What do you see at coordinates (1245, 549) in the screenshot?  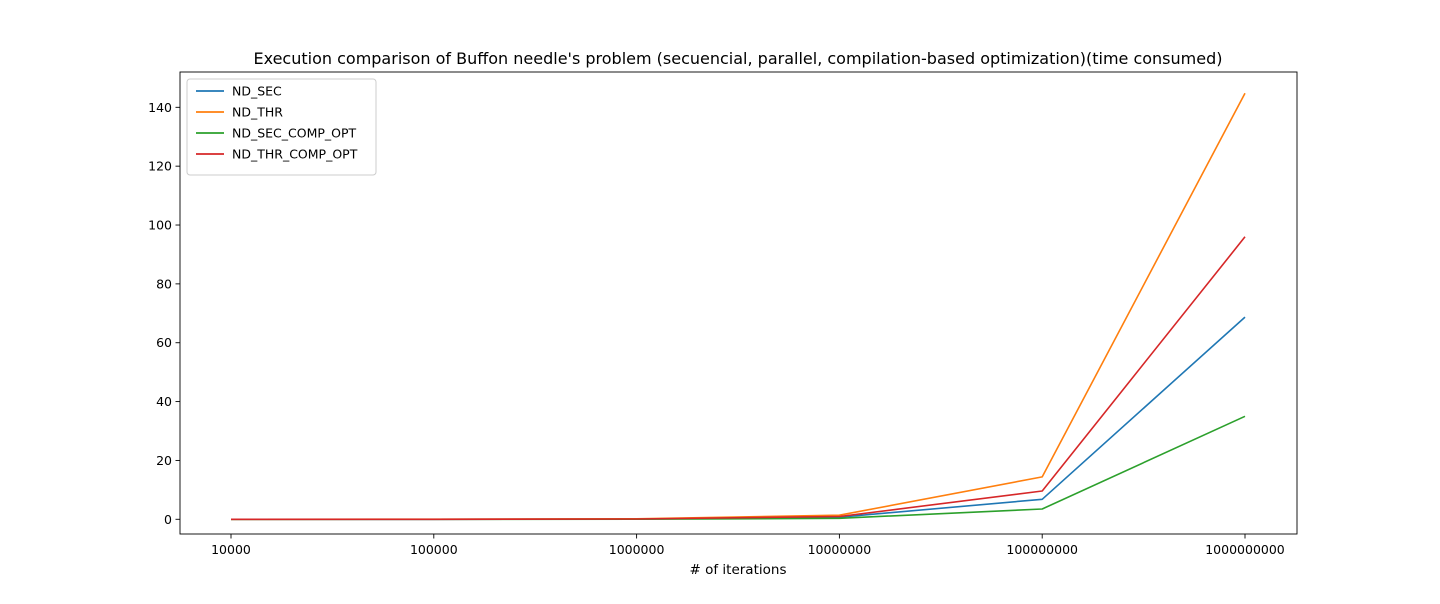 I see `x-tick-label: 1000000000` at bounding box center [1245, 549].